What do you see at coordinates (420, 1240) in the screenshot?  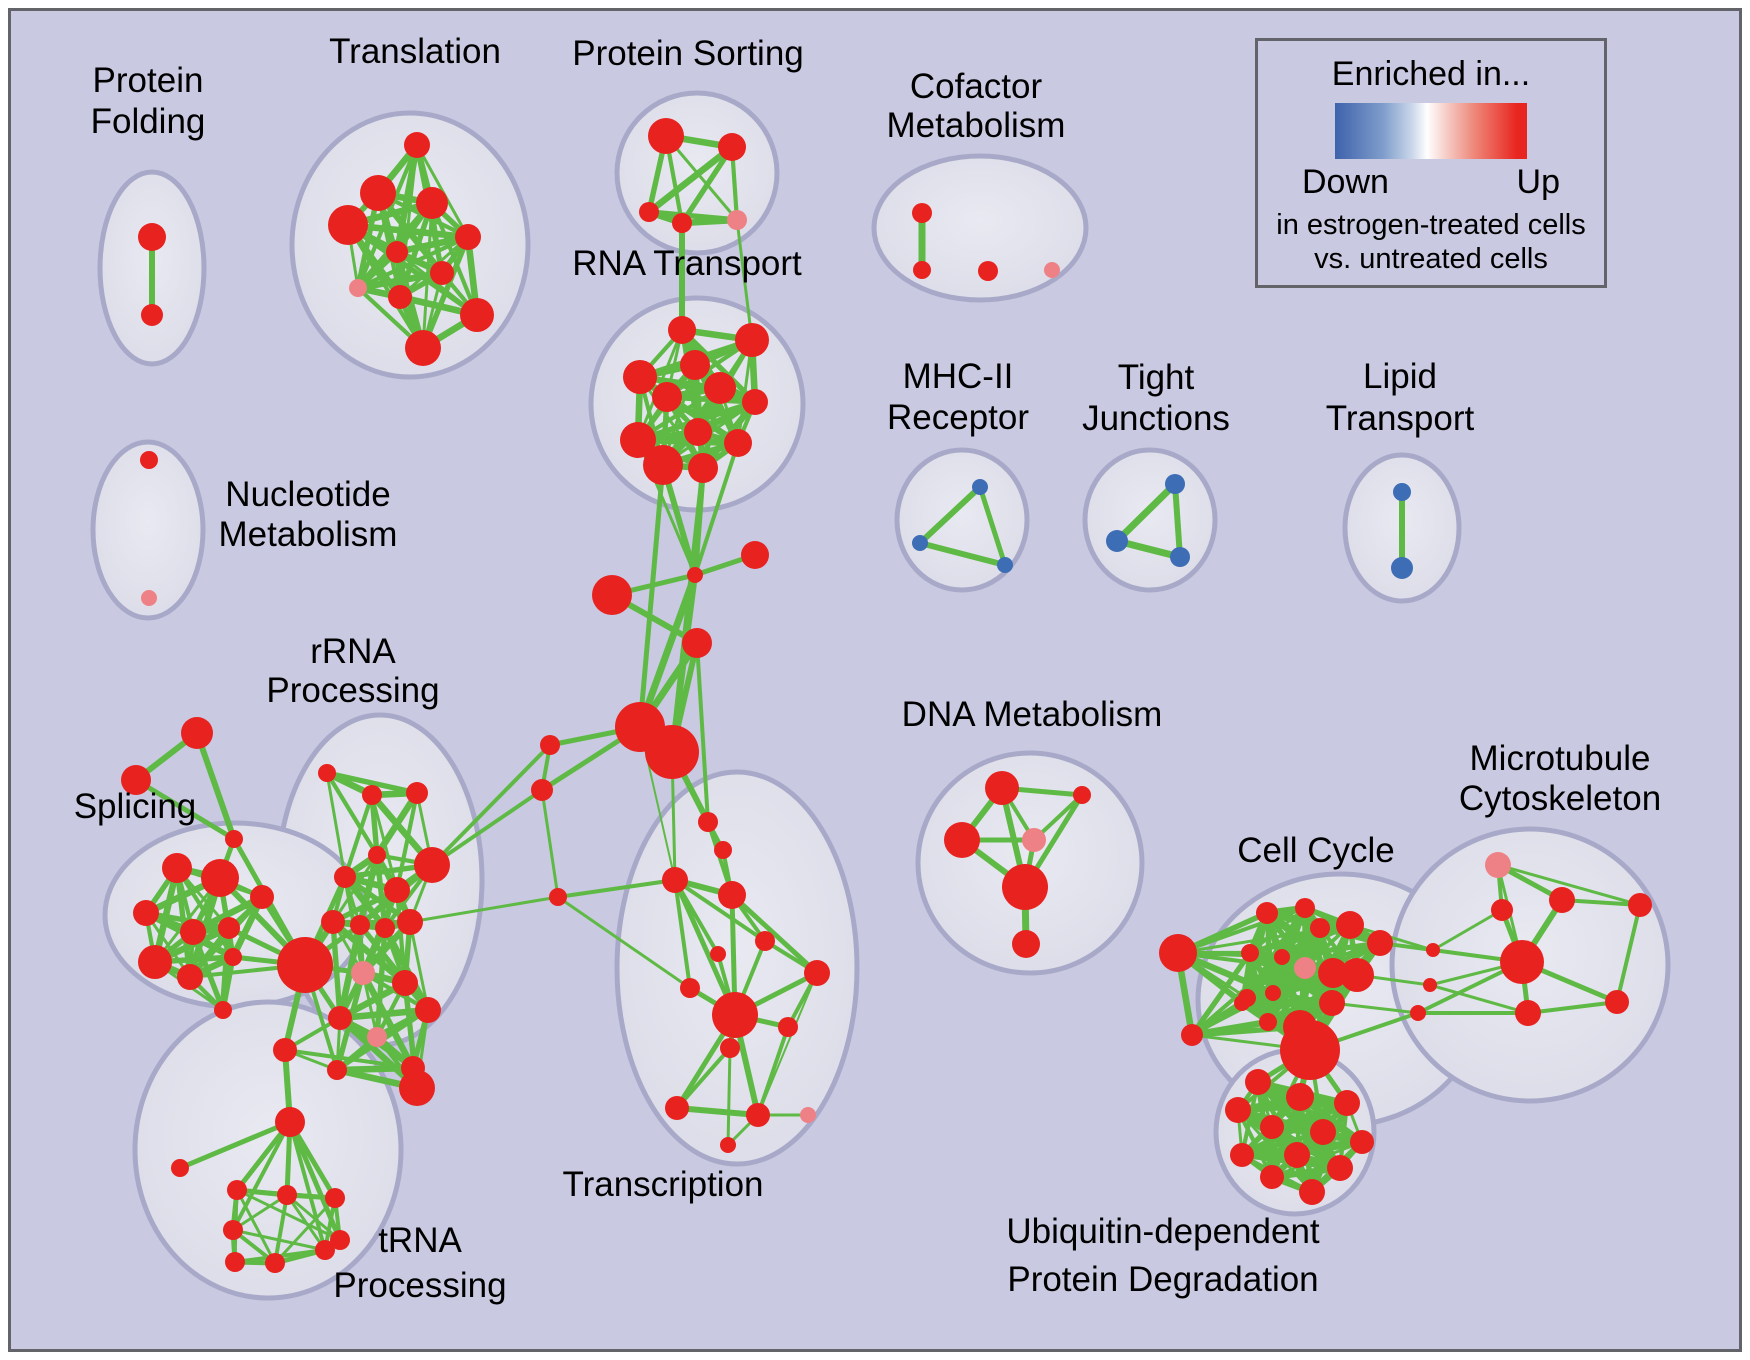 I see `cluster-label-trna_processing-line1: tRNA` at bounding box center [420, 1240].